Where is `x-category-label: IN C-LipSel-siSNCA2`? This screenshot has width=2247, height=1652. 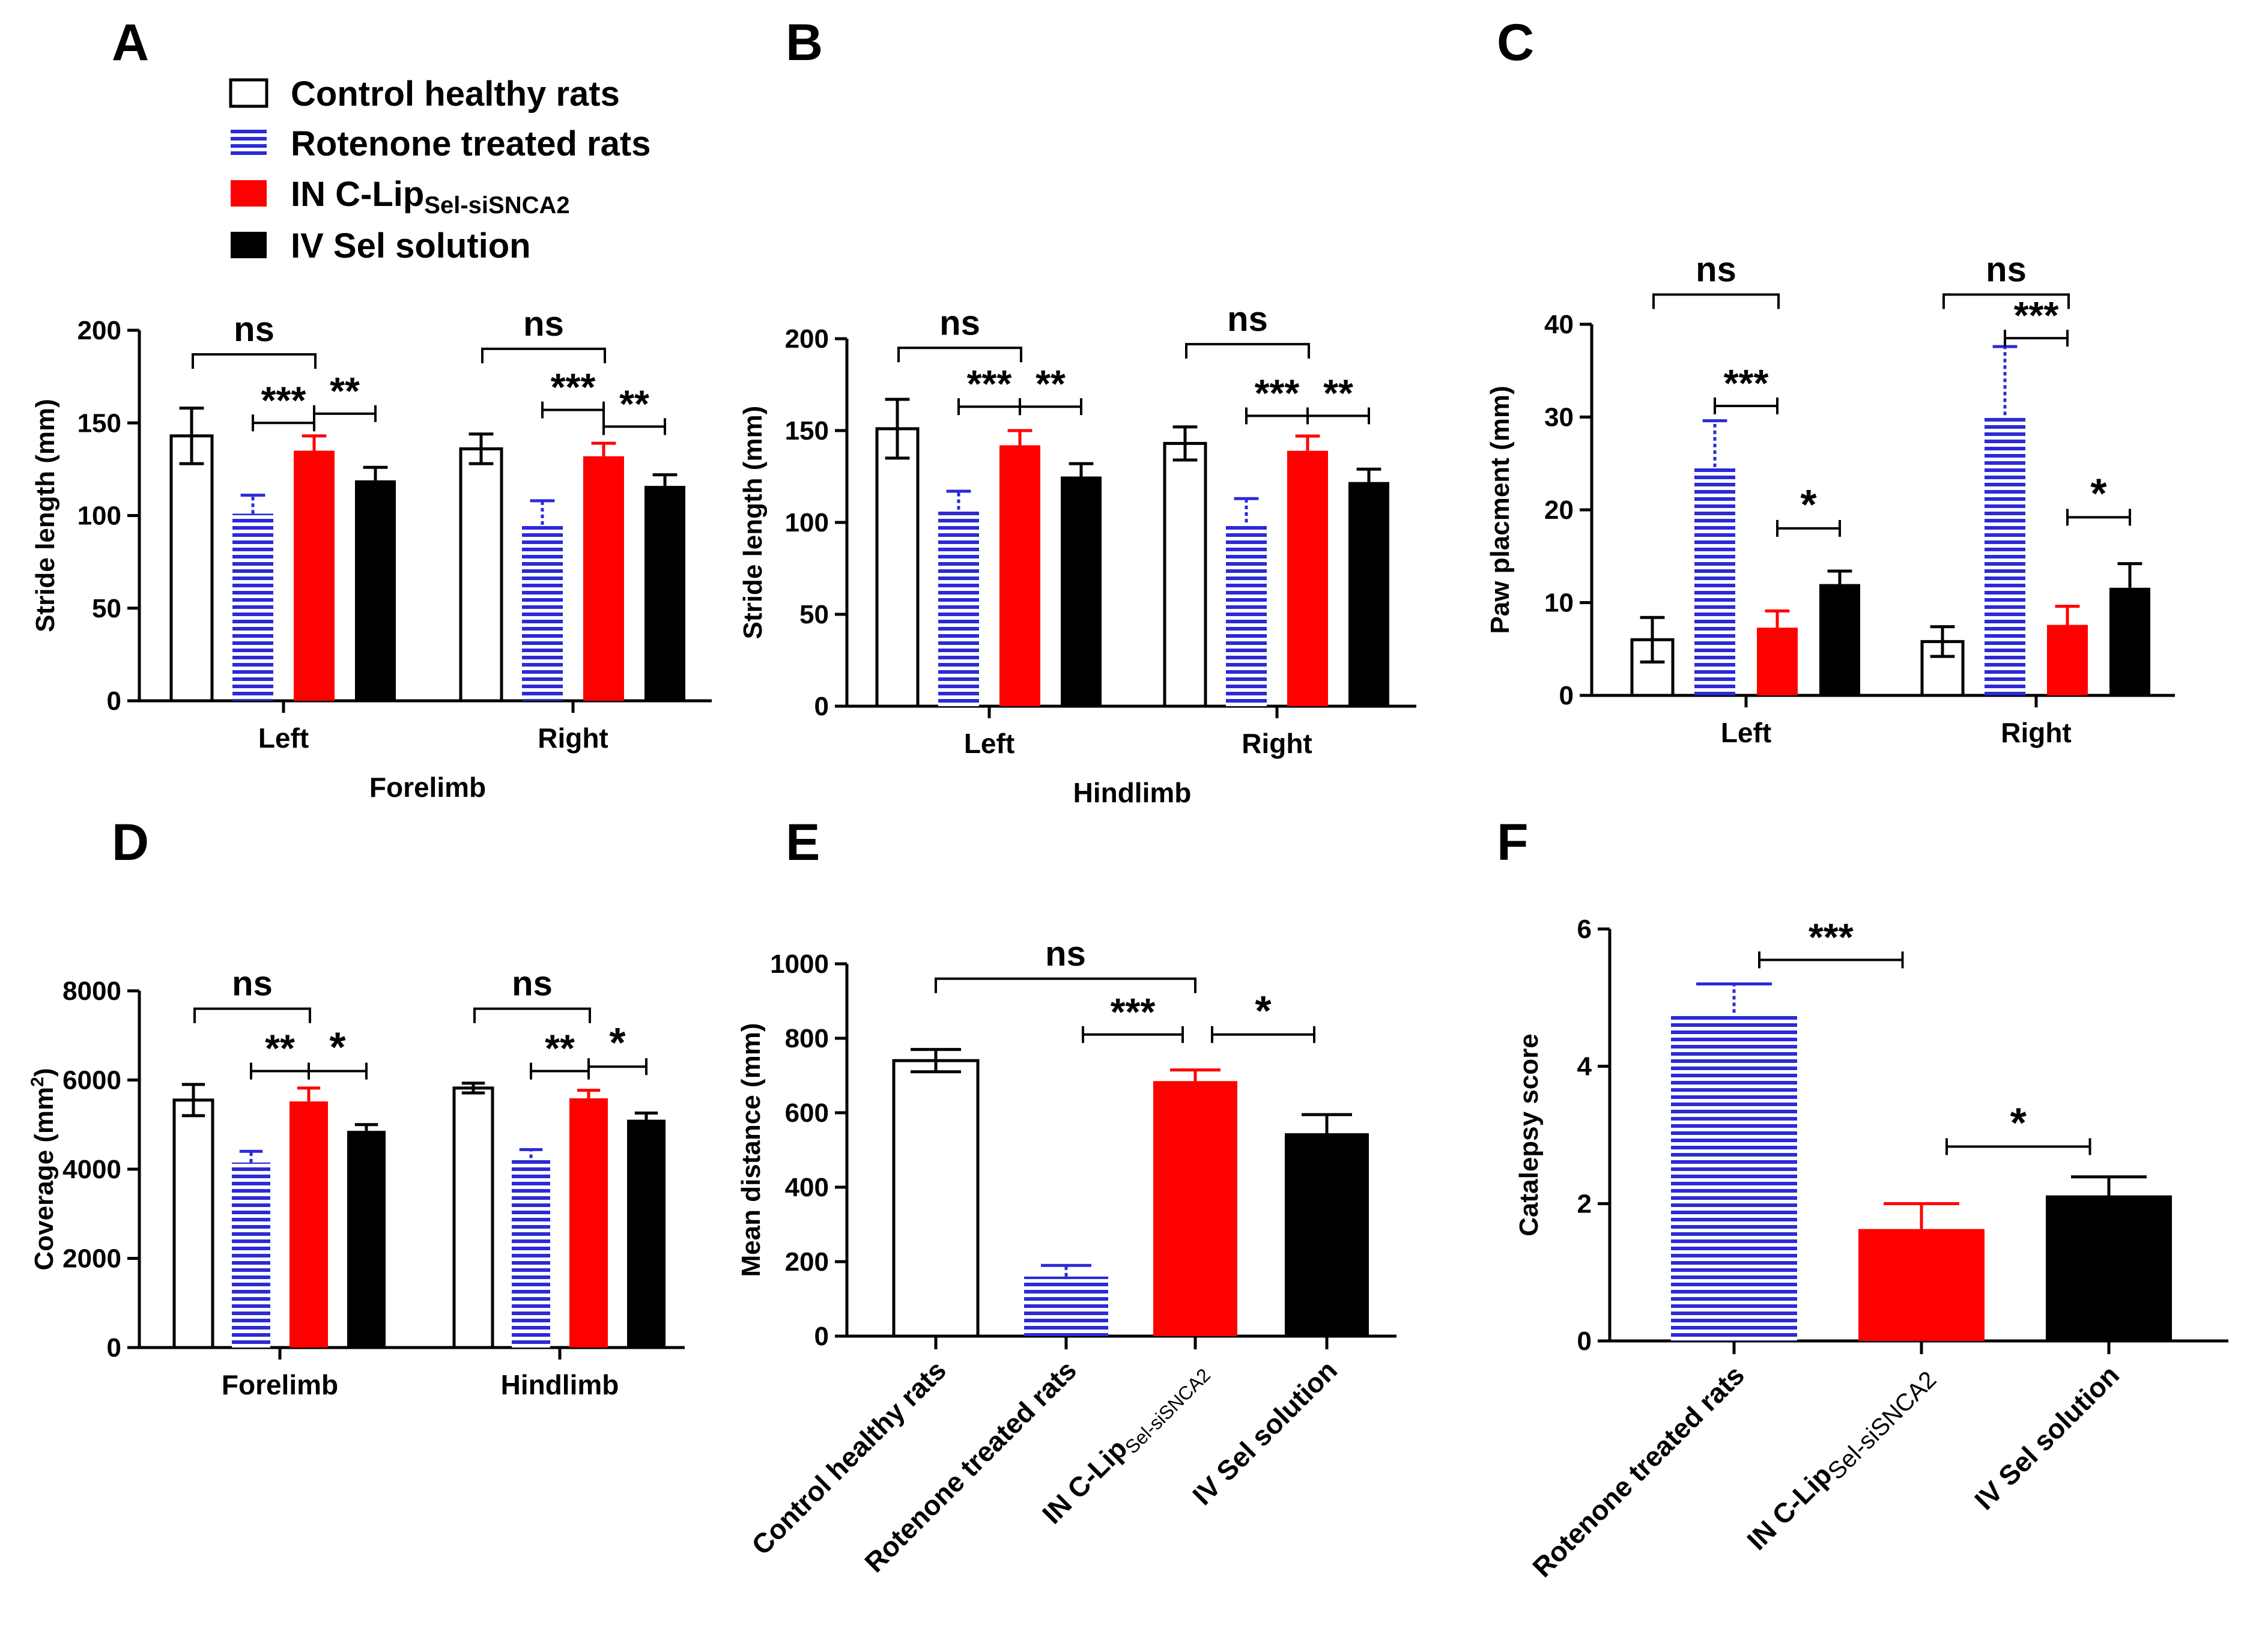
x-category-label: IN C-LipSel-siSNCA2 is located at coordinates (1841, 1460).